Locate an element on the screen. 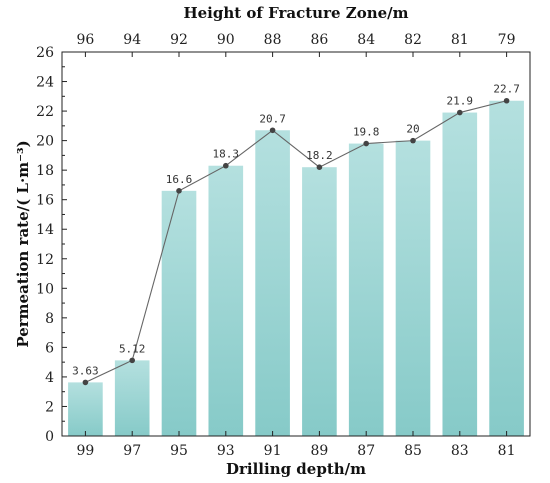 This screenshot has height=483, width=550. x2-tick-label-84: 84 is located at coordinates (366, 40).